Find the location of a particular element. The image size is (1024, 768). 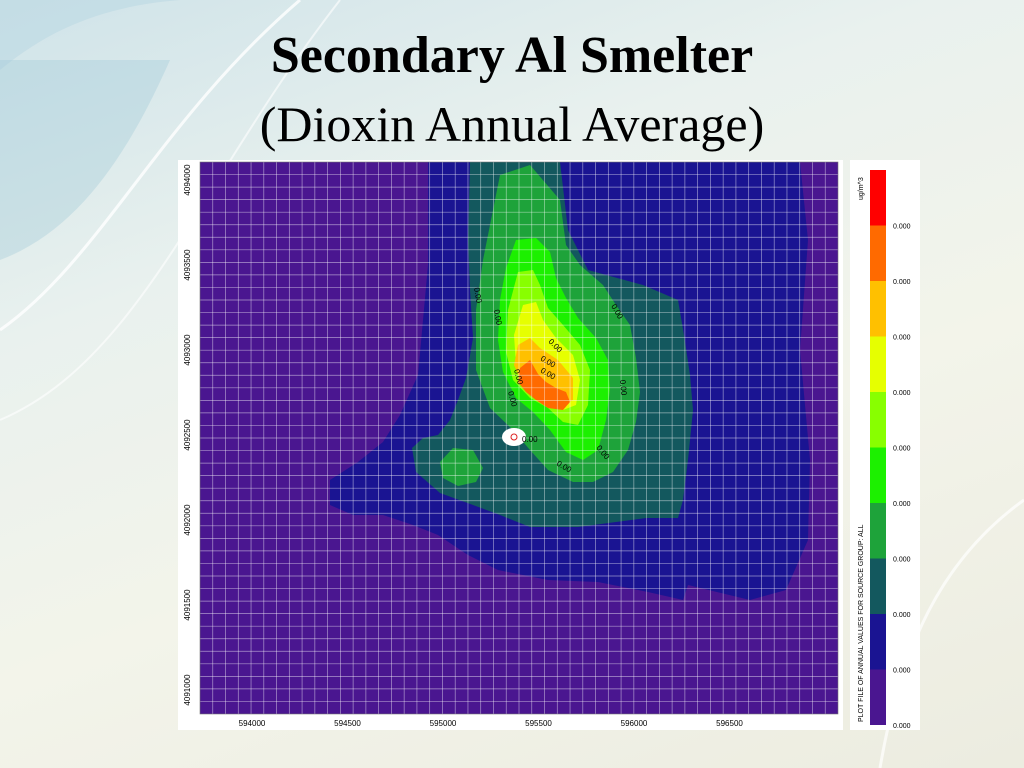

source-facility-marker is located at coordinates (514, 437).